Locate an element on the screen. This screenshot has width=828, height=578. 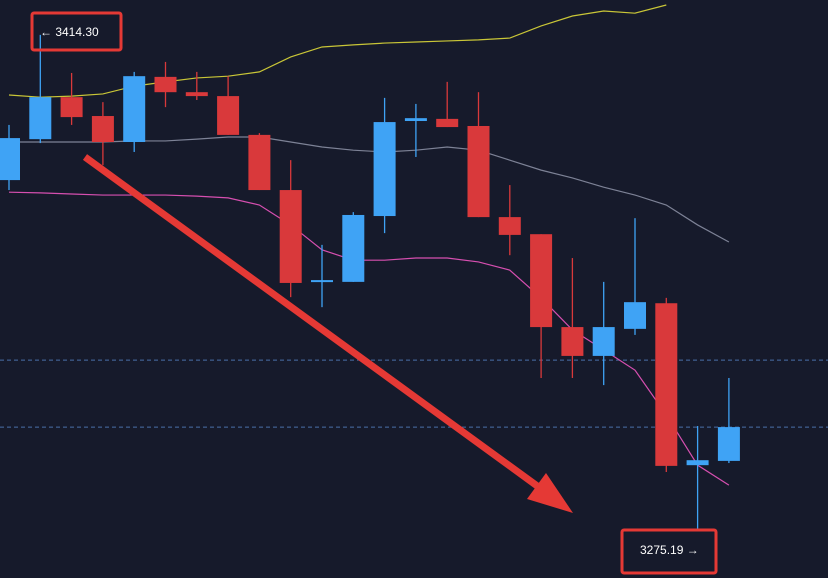
trend-arrow-head is located at coordinates (550, 493).